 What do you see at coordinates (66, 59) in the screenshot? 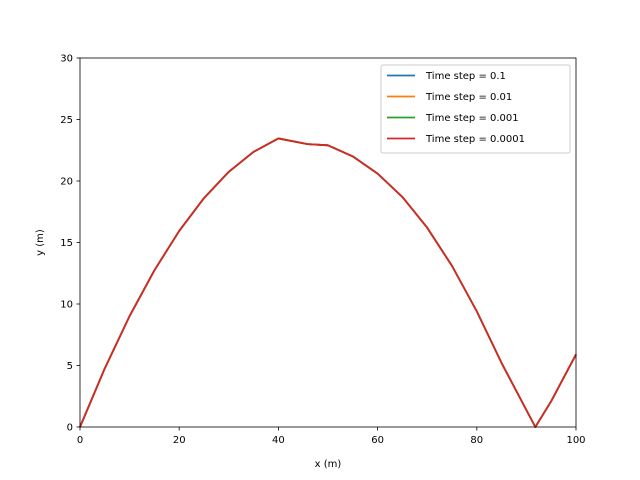
I see `y-tick-label: 30` at bounding box center [66, 59].